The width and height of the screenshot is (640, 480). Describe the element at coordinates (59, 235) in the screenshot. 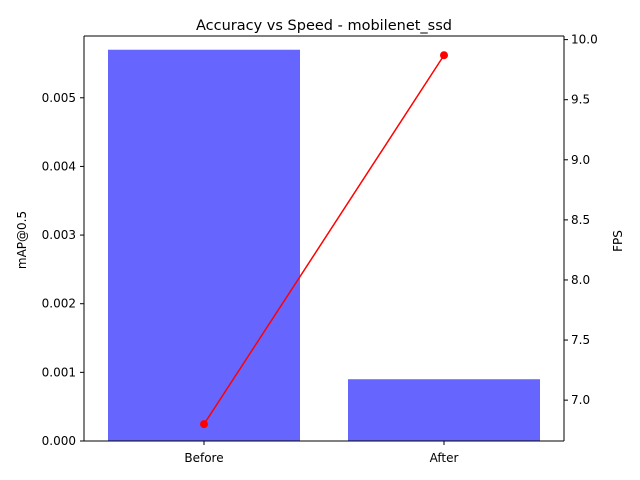

I see `left-tick-label: 0.003` at that location.